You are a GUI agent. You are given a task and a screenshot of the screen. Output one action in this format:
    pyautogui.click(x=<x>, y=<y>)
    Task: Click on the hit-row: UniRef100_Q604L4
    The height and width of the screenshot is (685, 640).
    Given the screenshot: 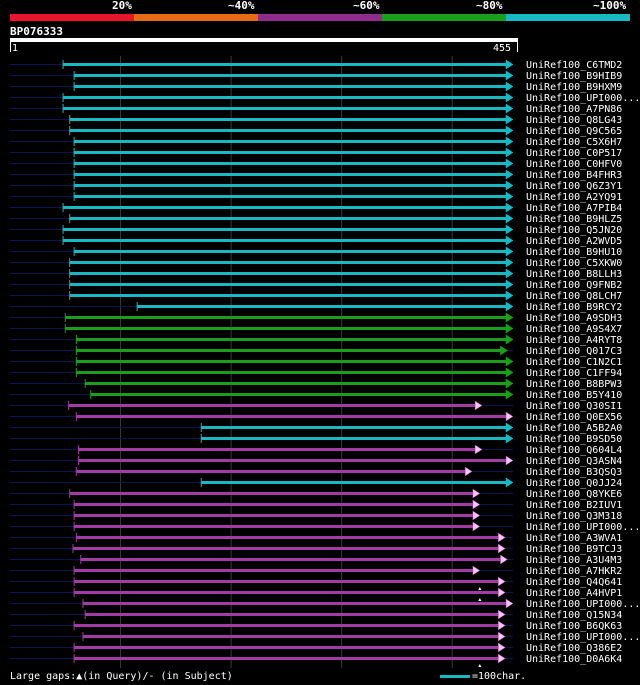 What is the action you would take?
    pyautogui.click(x=316, y=450)
    